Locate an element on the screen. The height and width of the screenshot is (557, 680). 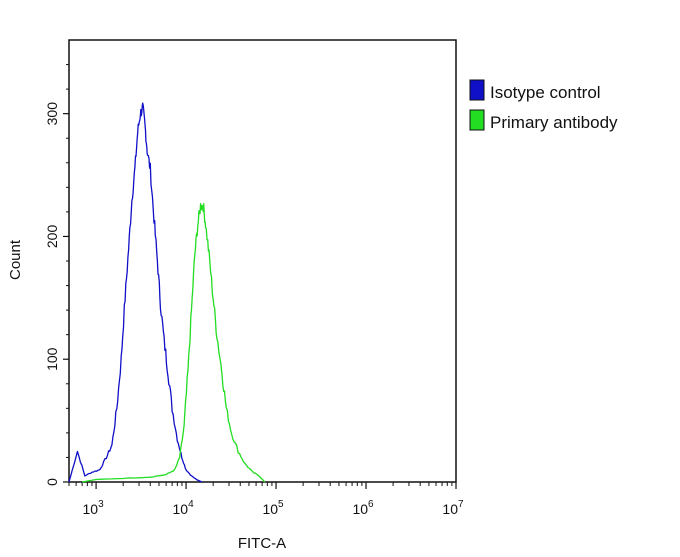
y-tick-label: 200 is located at coordinates (52, 237).